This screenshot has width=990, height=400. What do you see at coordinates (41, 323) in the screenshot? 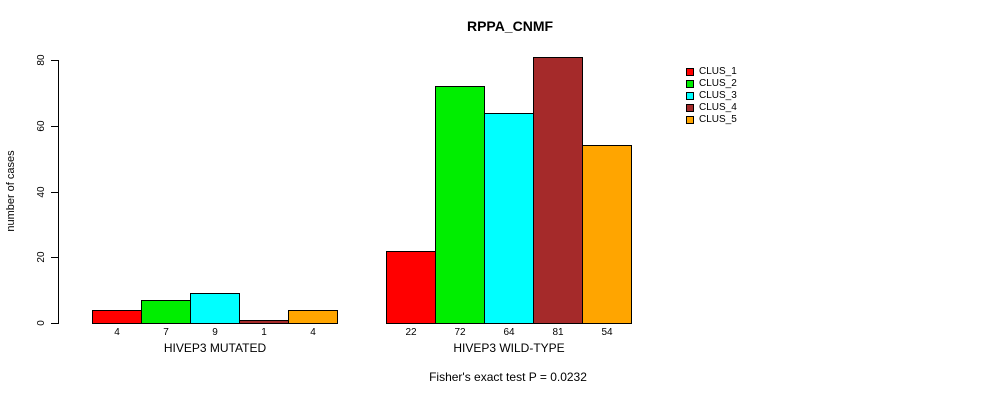
I see `y-axis-tick-label: 0` at bounding box center [41, 323].